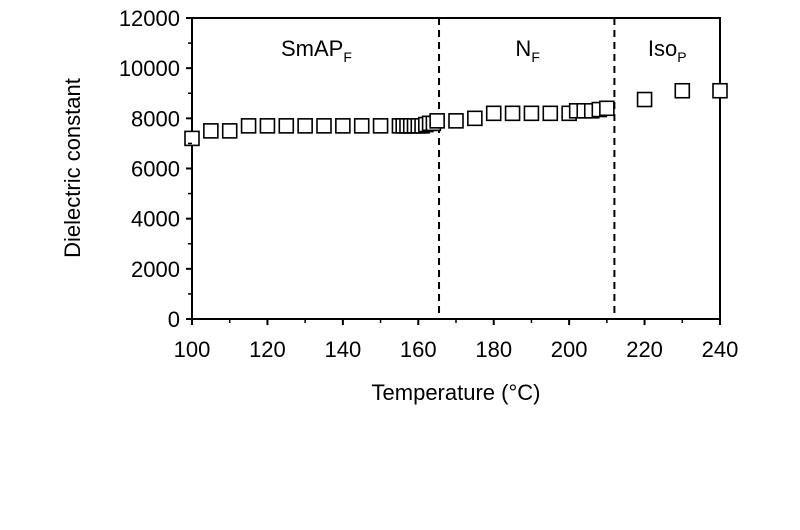 This screenshot has width=800, height=530. What do you see at coordinates (155, 269) in the screenshot?
I see `y-tick-label: 2000` at bounding box center [155, 269].